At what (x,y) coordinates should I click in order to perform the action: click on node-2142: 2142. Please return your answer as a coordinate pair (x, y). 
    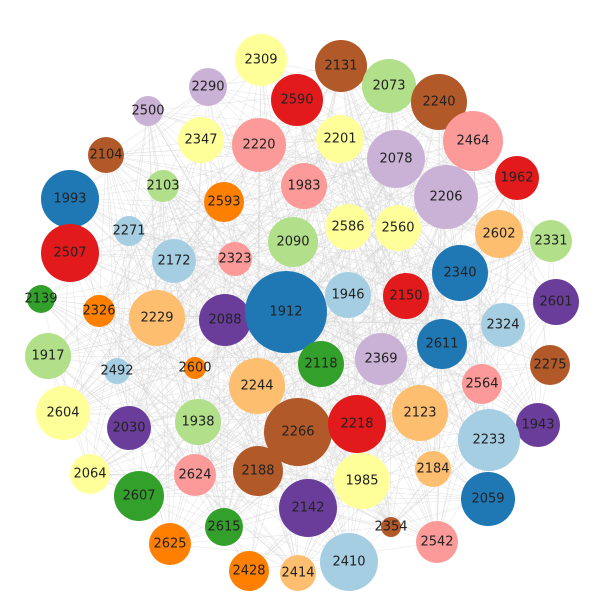
    Looking at the image, I should click on (308, 508).